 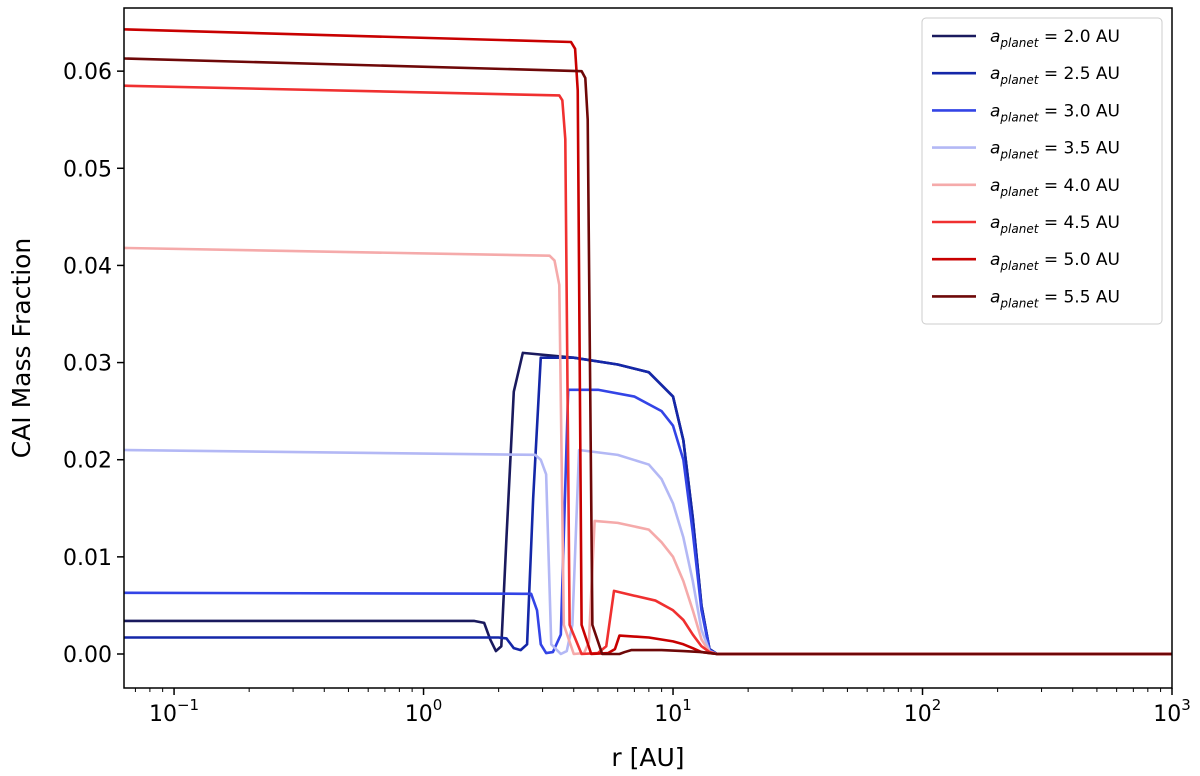 What do you see at coordinates (87, 461) in the screenshot?
I see `y-tick-label-2: 0.02` at bounding box center [87, 461].